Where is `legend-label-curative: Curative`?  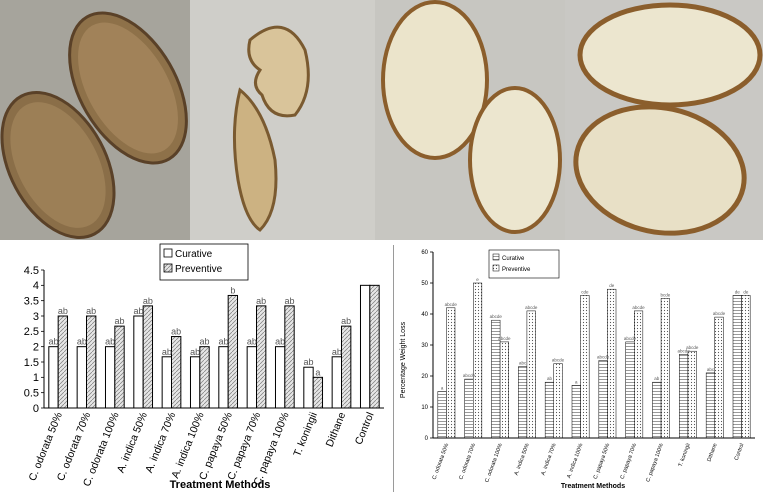 legend-label-curative: Curative is located at coordinates (194, 254).